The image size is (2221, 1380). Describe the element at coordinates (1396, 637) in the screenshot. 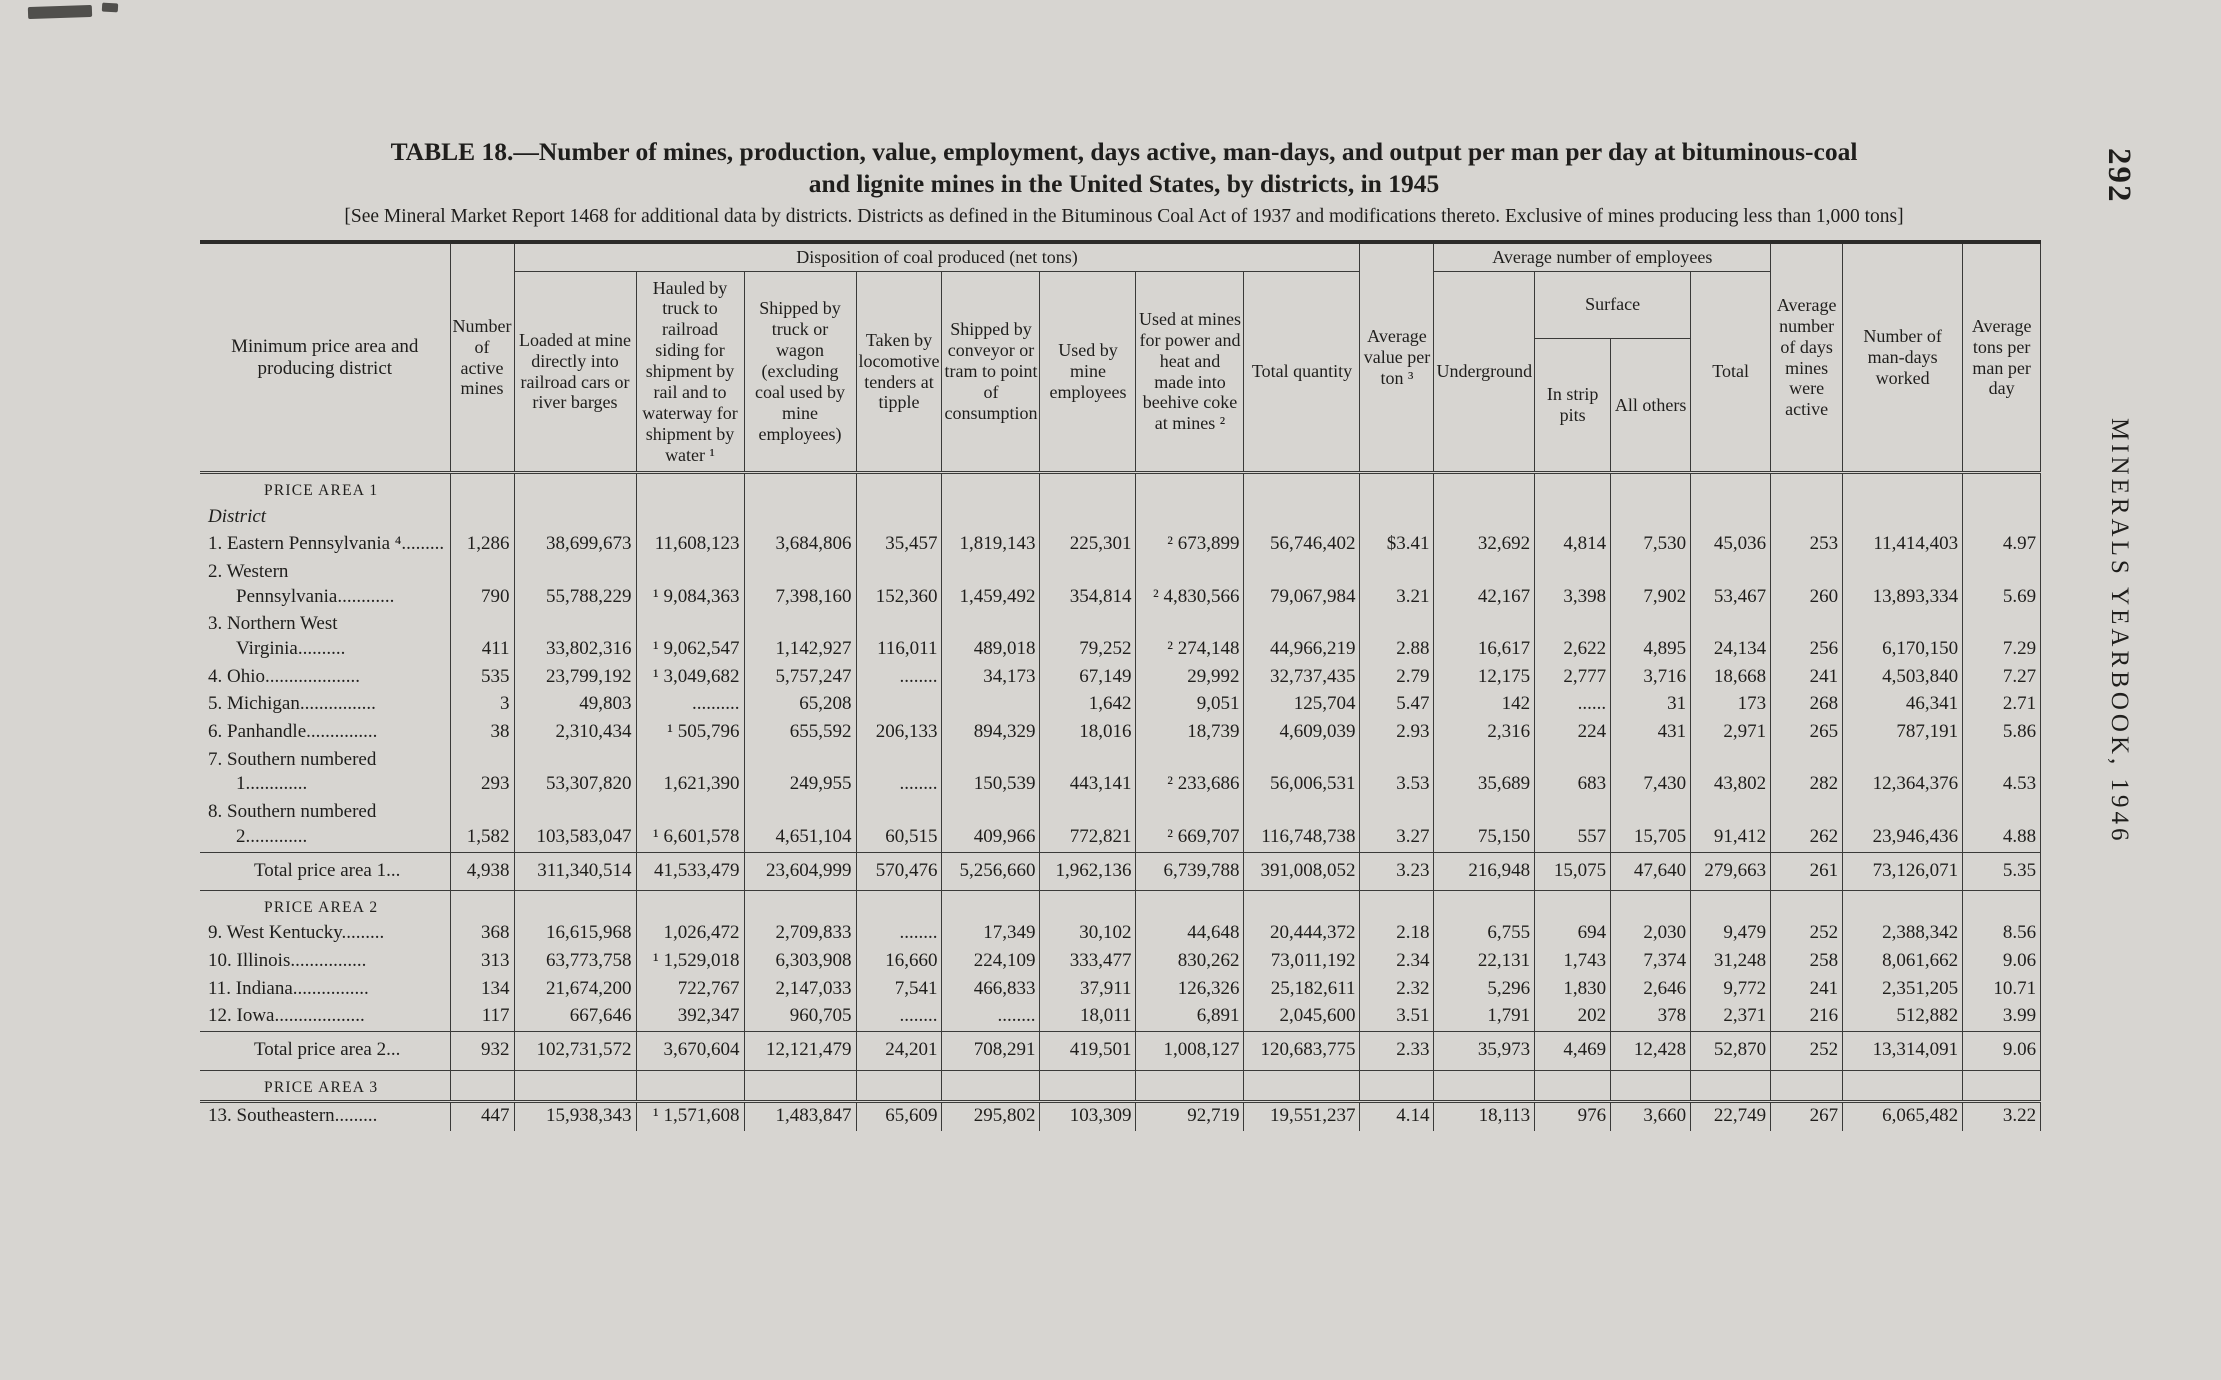

I see `value-cell: 2.88` at that location.